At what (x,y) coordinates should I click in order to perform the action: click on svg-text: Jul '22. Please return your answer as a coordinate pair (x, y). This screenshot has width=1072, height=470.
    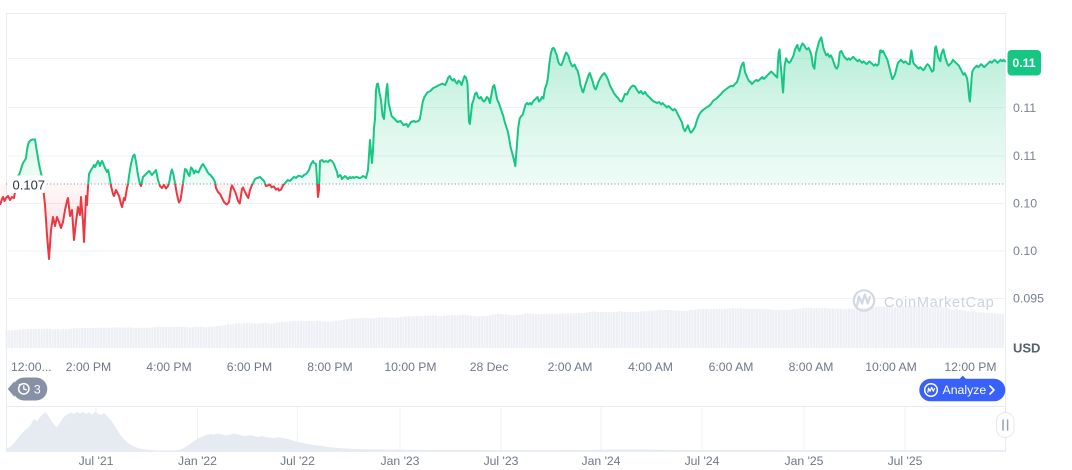
    Looking at the image, I should click on (297, 461).